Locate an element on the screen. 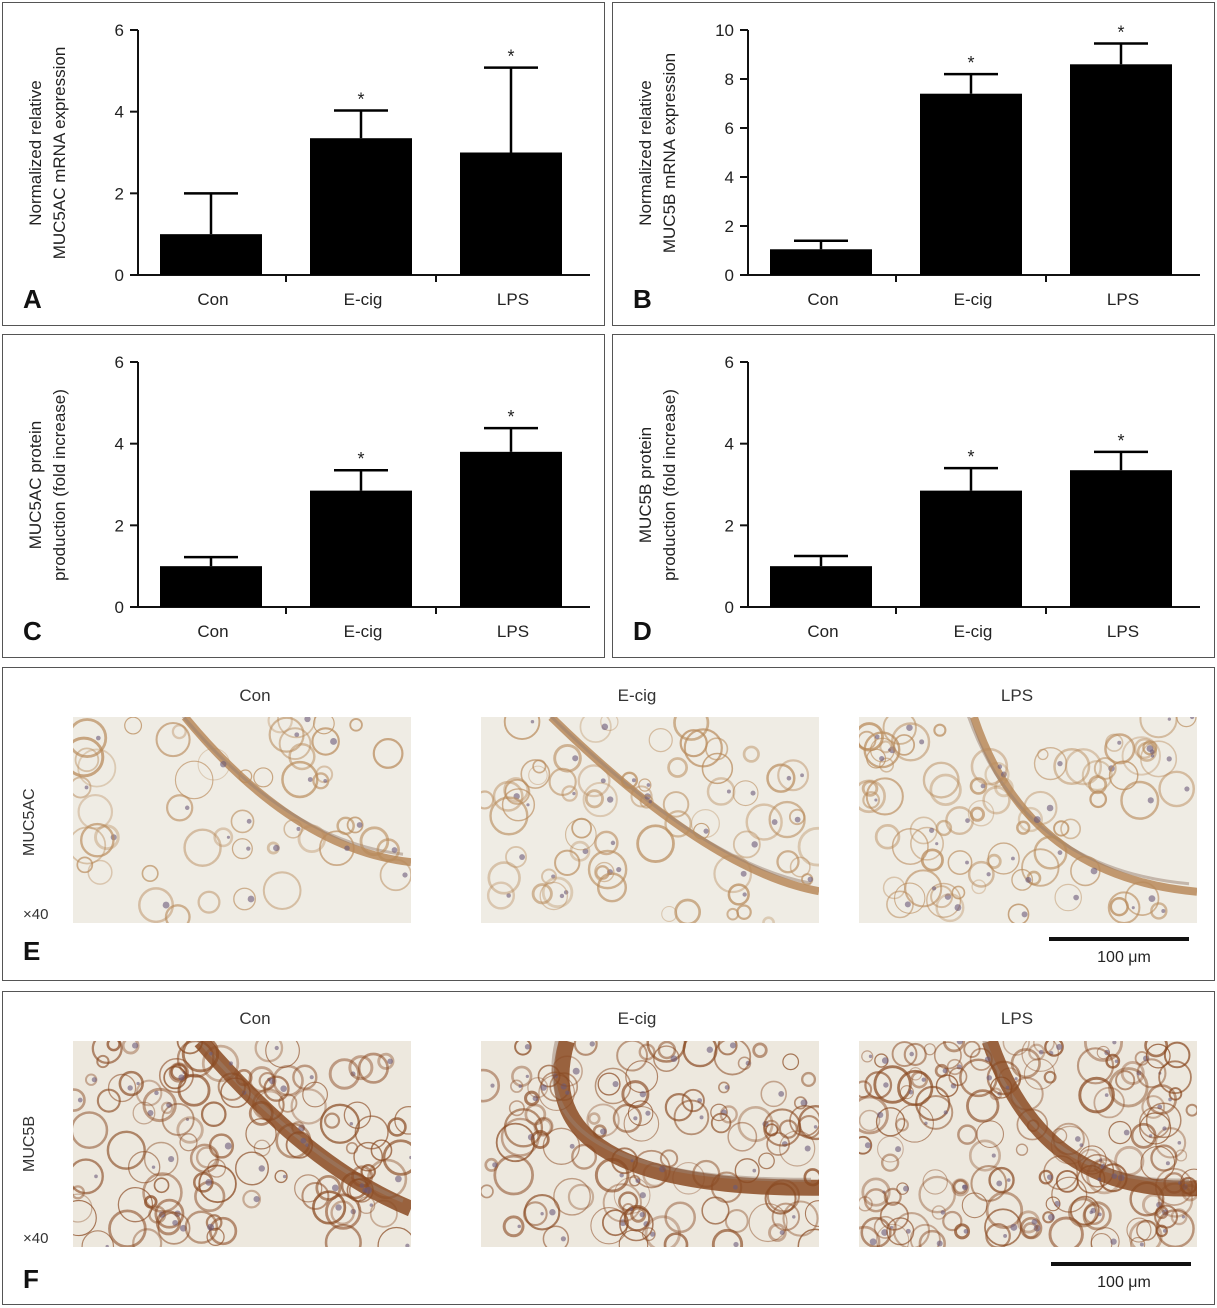  row-label-muc5ac: MUC5AC is located at coordinates (29, 822).